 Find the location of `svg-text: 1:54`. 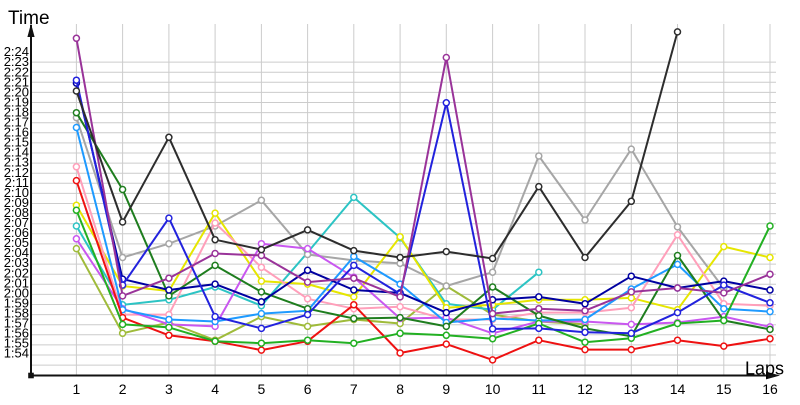

svg-text: 1:54 is located at coordinates (16, 353).